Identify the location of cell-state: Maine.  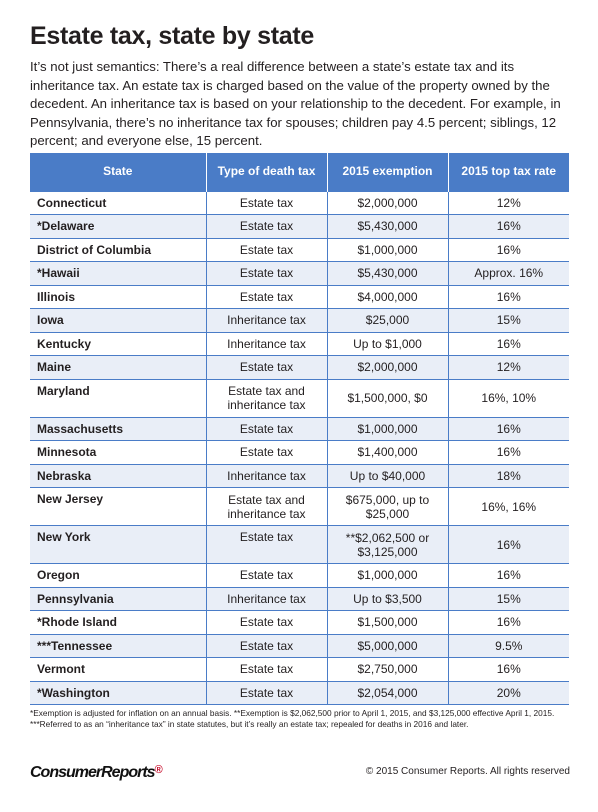
(118, 367).